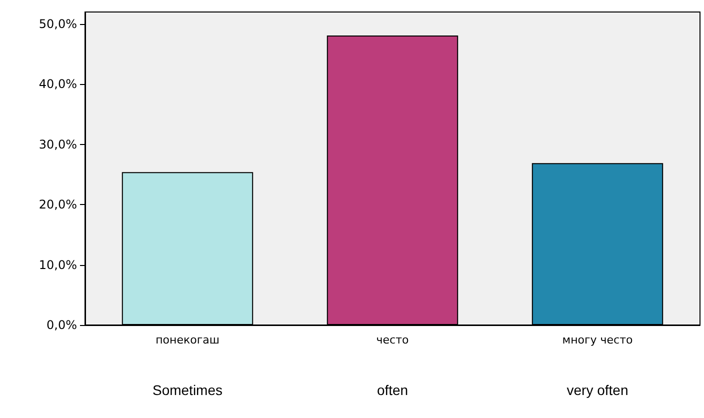 The height and width of the screenshot is (418, 704). I want to click on category-label: многу често very often, so click(597, 366).